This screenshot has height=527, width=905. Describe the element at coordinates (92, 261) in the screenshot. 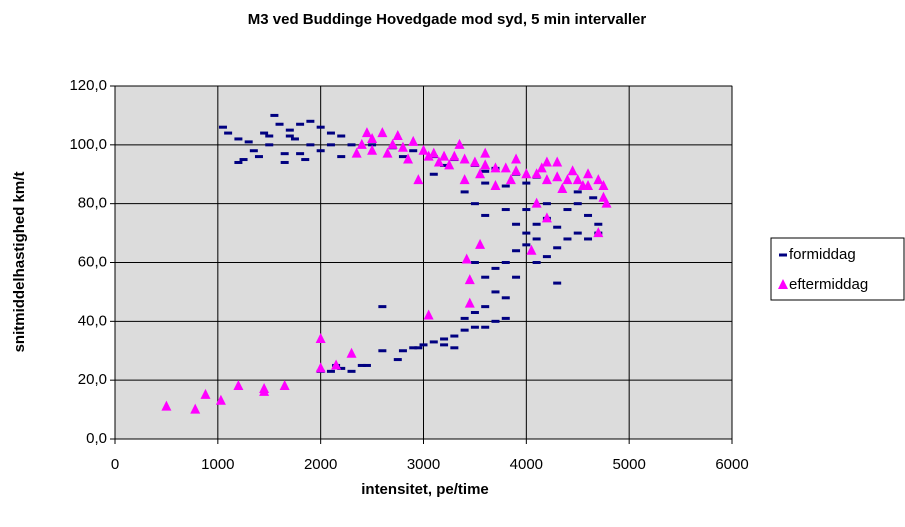

I see `y-tick-label: 60,0` at that location.